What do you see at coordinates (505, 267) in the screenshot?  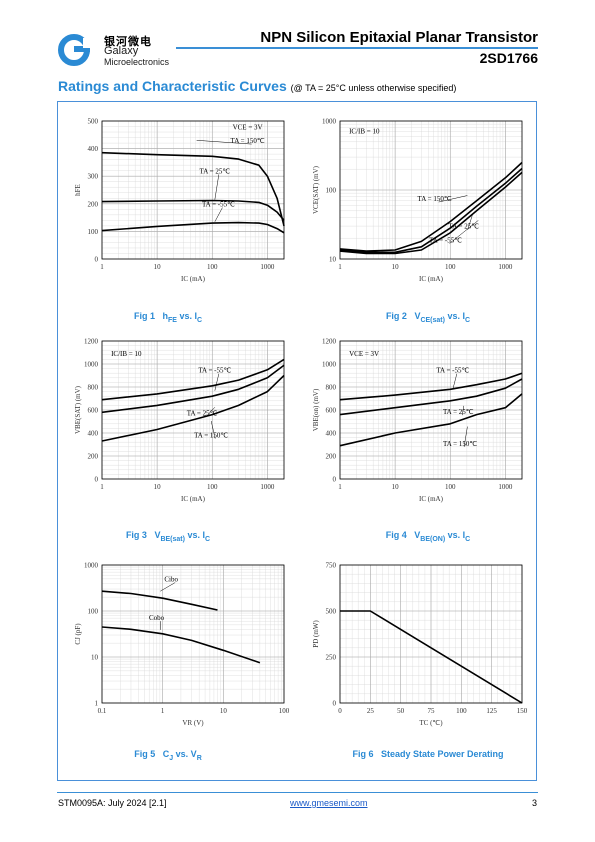 I see `fig2-x-tick-label: 1000` at bounding box center [505, 267].